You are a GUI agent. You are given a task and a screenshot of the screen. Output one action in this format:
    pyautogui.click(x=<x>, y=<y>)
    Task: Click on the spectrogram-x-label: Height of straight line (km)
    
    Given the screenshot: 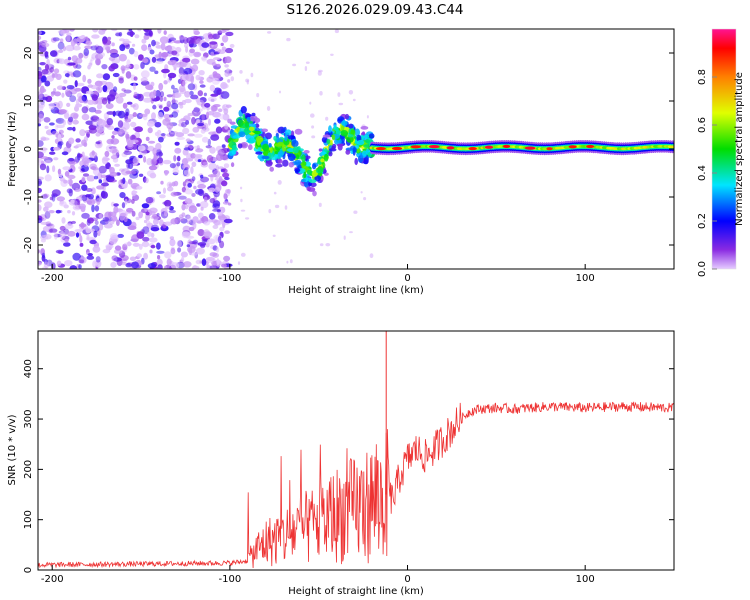 What is the action you would take?
    pyautogui.click(x=356, y=290)
    